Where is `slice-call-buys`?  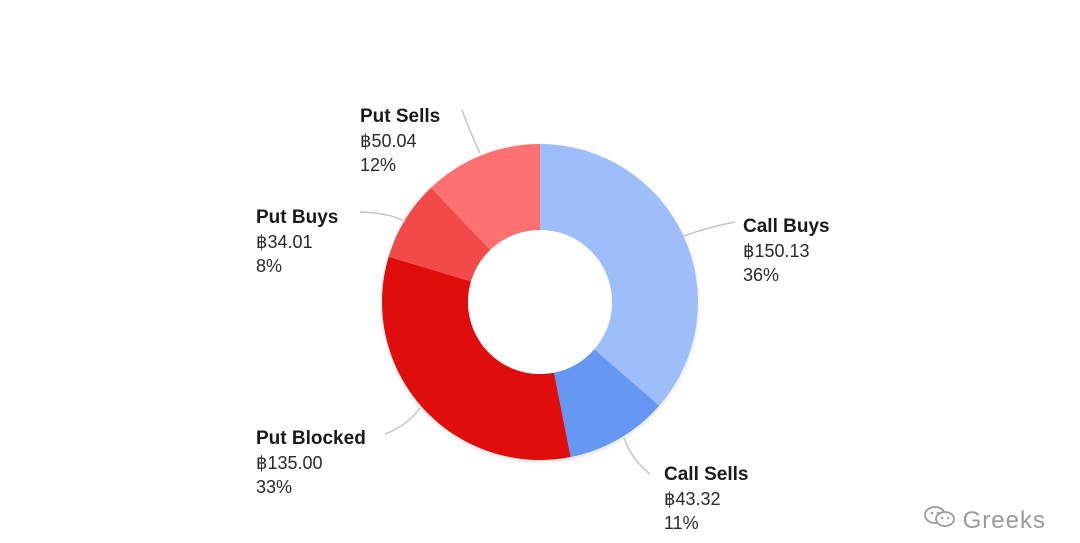 slice-call-buys is located at coordinates (619, 275).